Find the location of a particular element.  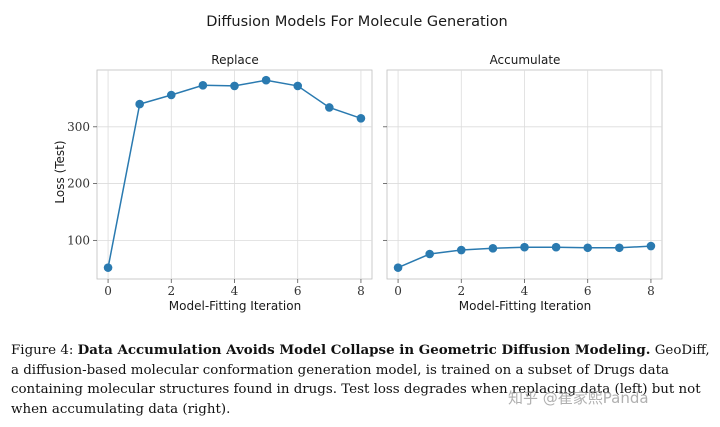

watermark: 知乎 @崔家熙Panda is located at coordinates (578, 398).